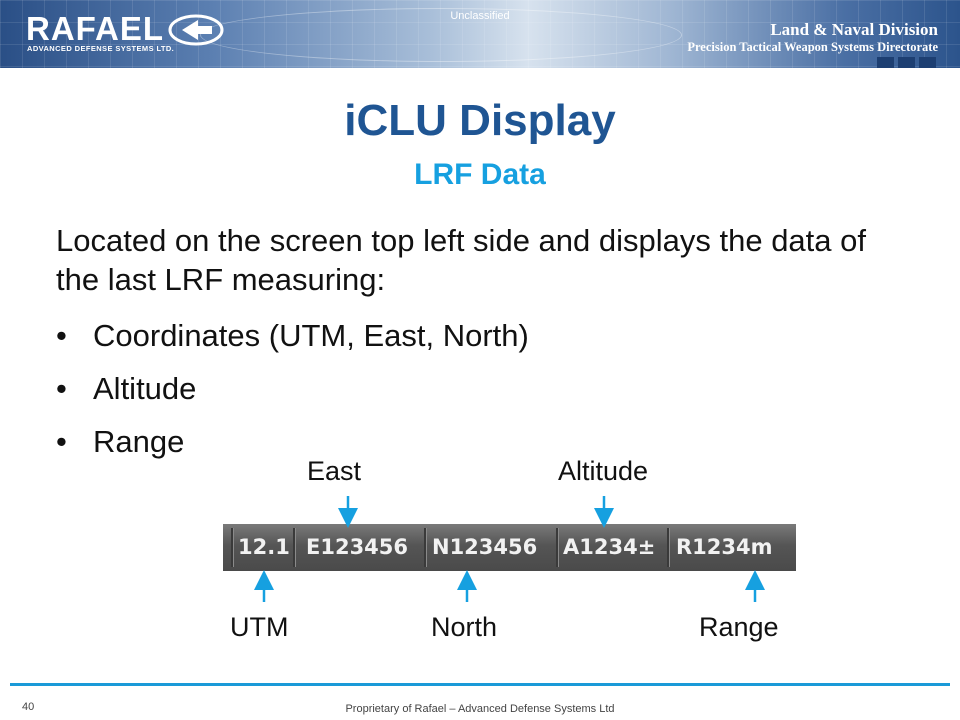 This screenshot has width=960, height=720. What do you see at coordinates (603, 471) in the screenshot?
I see `callout-altitude: Altitude` at bounding box center [603, 471].